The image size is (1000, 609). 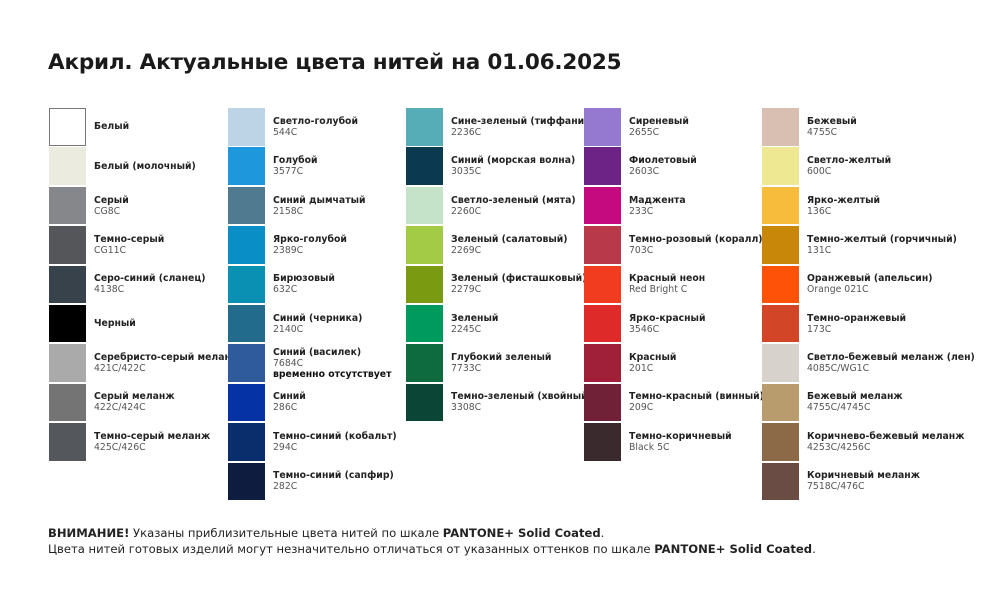 What do you see at coordinates (288, 329) in the screenshot?
I see `pantone-code: 2140C` at bounding box center [288, 329].